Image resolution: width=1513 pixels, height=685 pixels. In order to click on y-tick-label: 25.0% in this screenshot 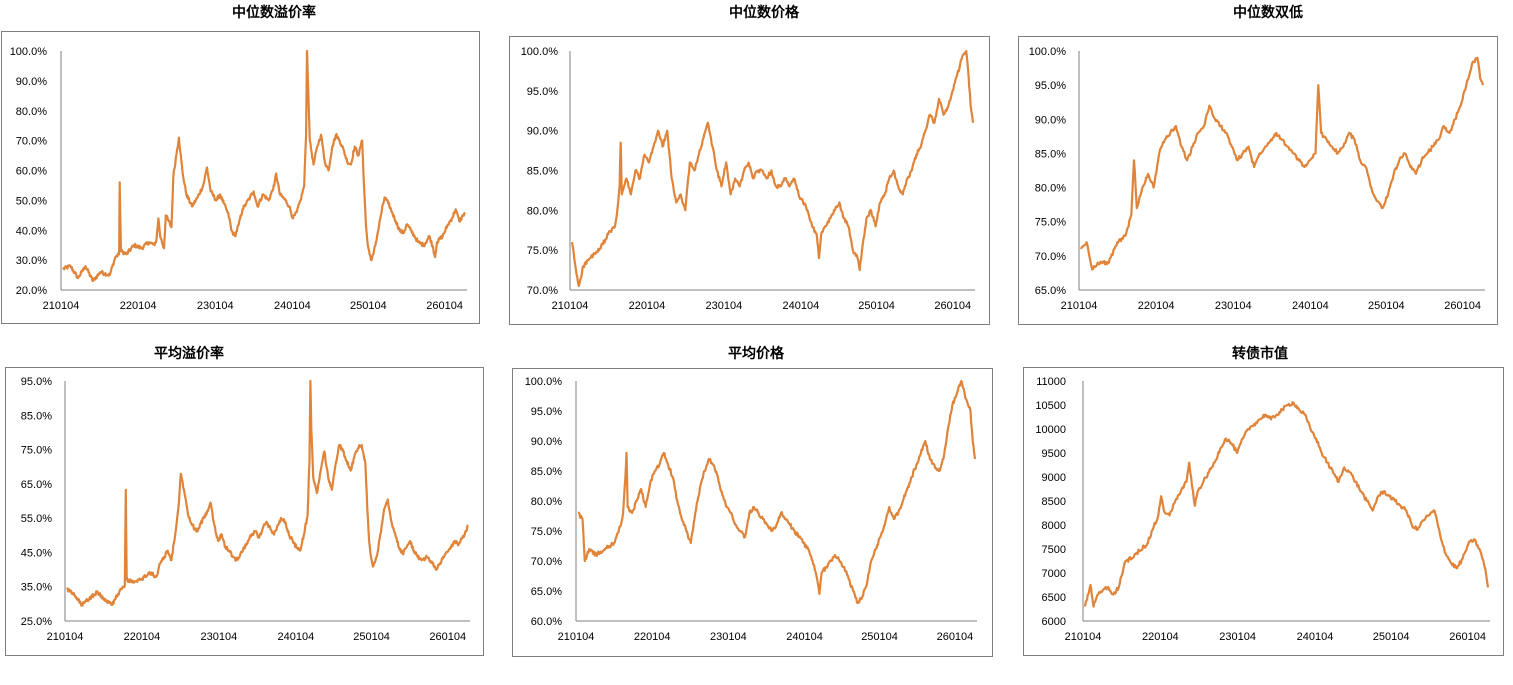, I will do `click(36, 622)`.